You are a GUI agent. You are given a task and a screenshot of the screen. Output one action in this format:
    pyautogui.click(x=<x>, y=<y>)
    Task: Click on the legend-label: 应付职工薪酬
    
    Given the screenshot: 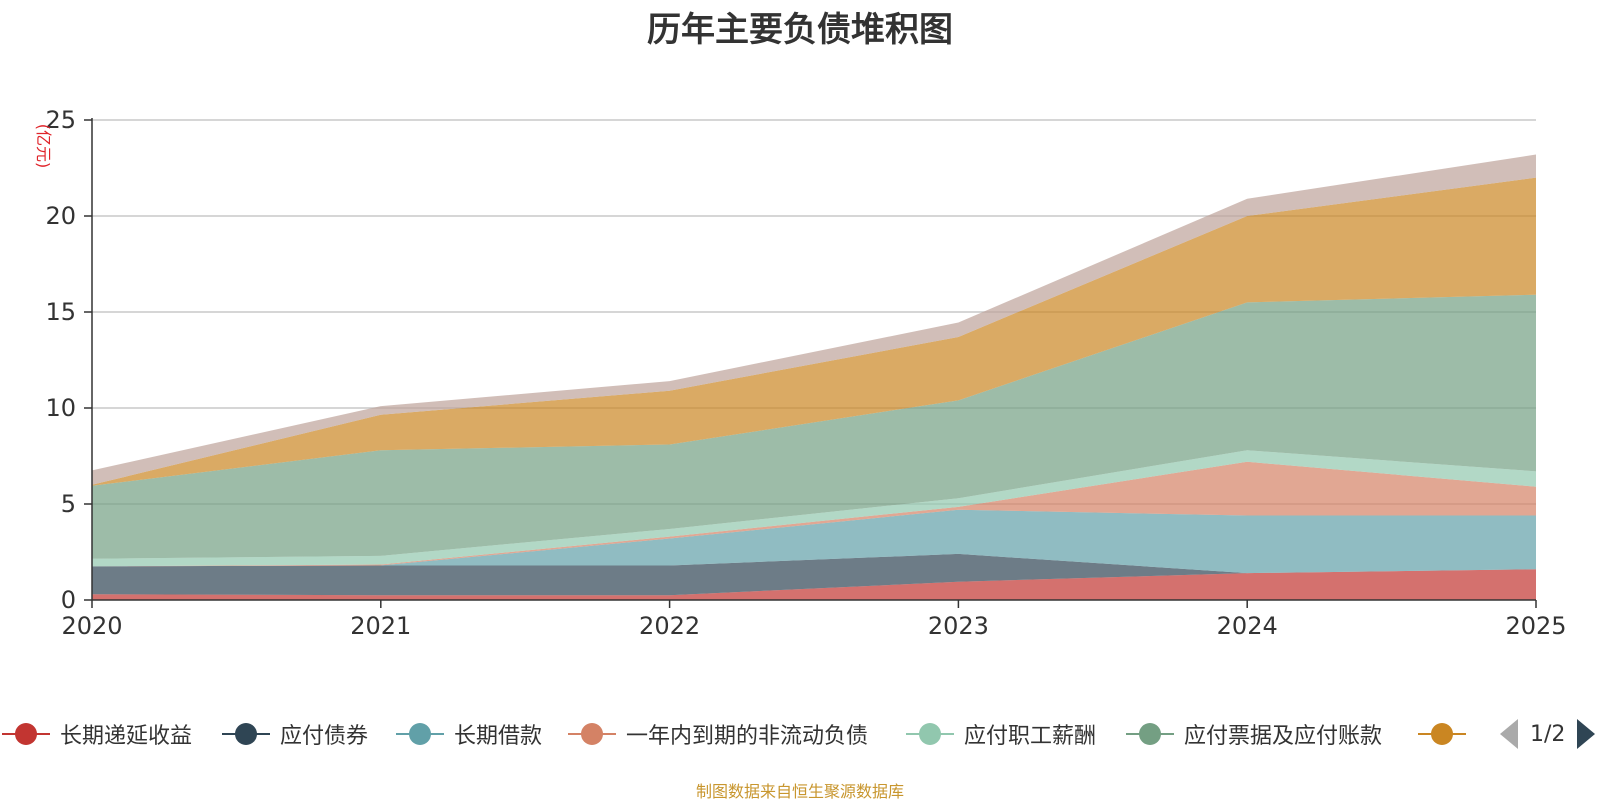 What is the action you would take?
    pyautogui.click(x=1030, y=736)
    